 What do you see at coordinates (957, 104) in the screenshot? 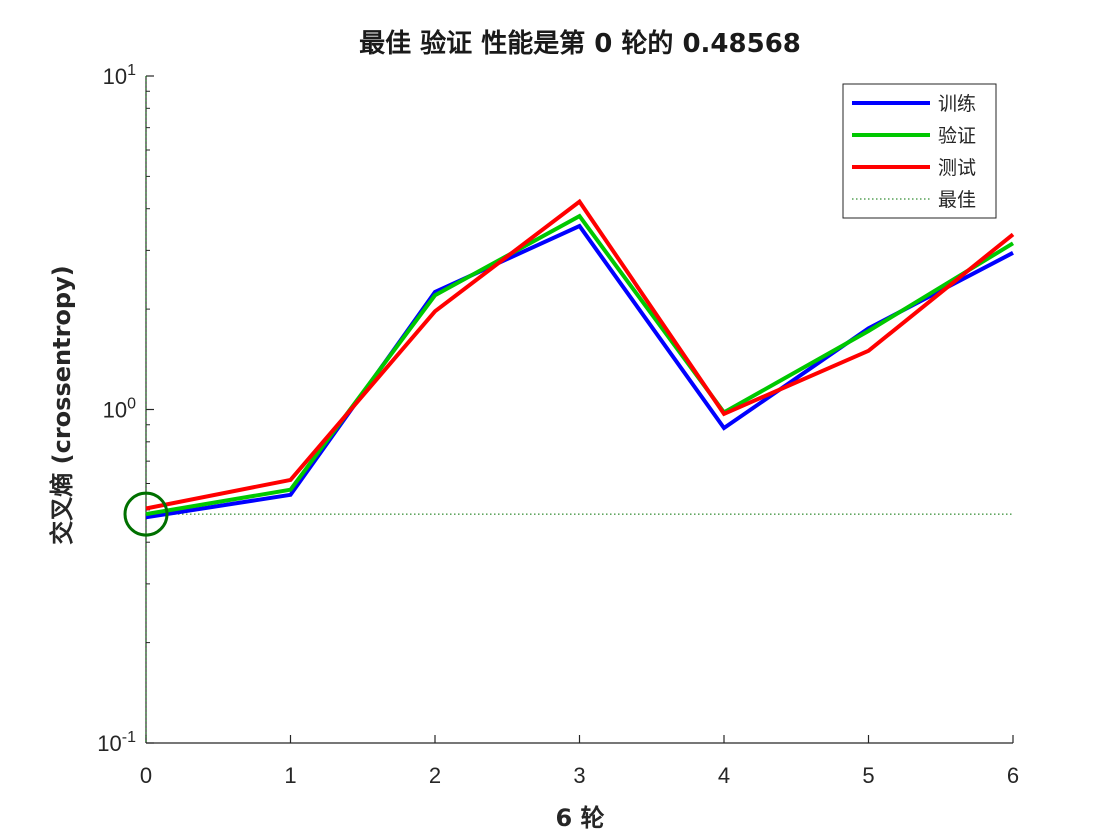
I see `legend-label: 训练` at bounding box center [957, 104].